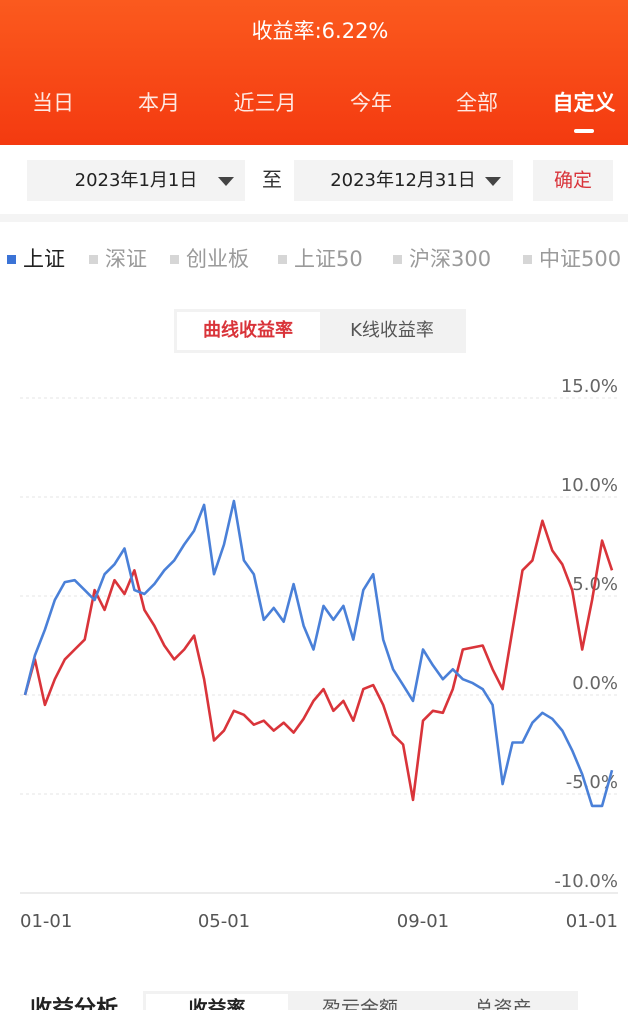 The width and height of the screenshot is (628, 1010). What do you see at coordinates (392, 330) in the screenshot?
I see `toggle-label: K线收益率` at bounding box center [392, 330].